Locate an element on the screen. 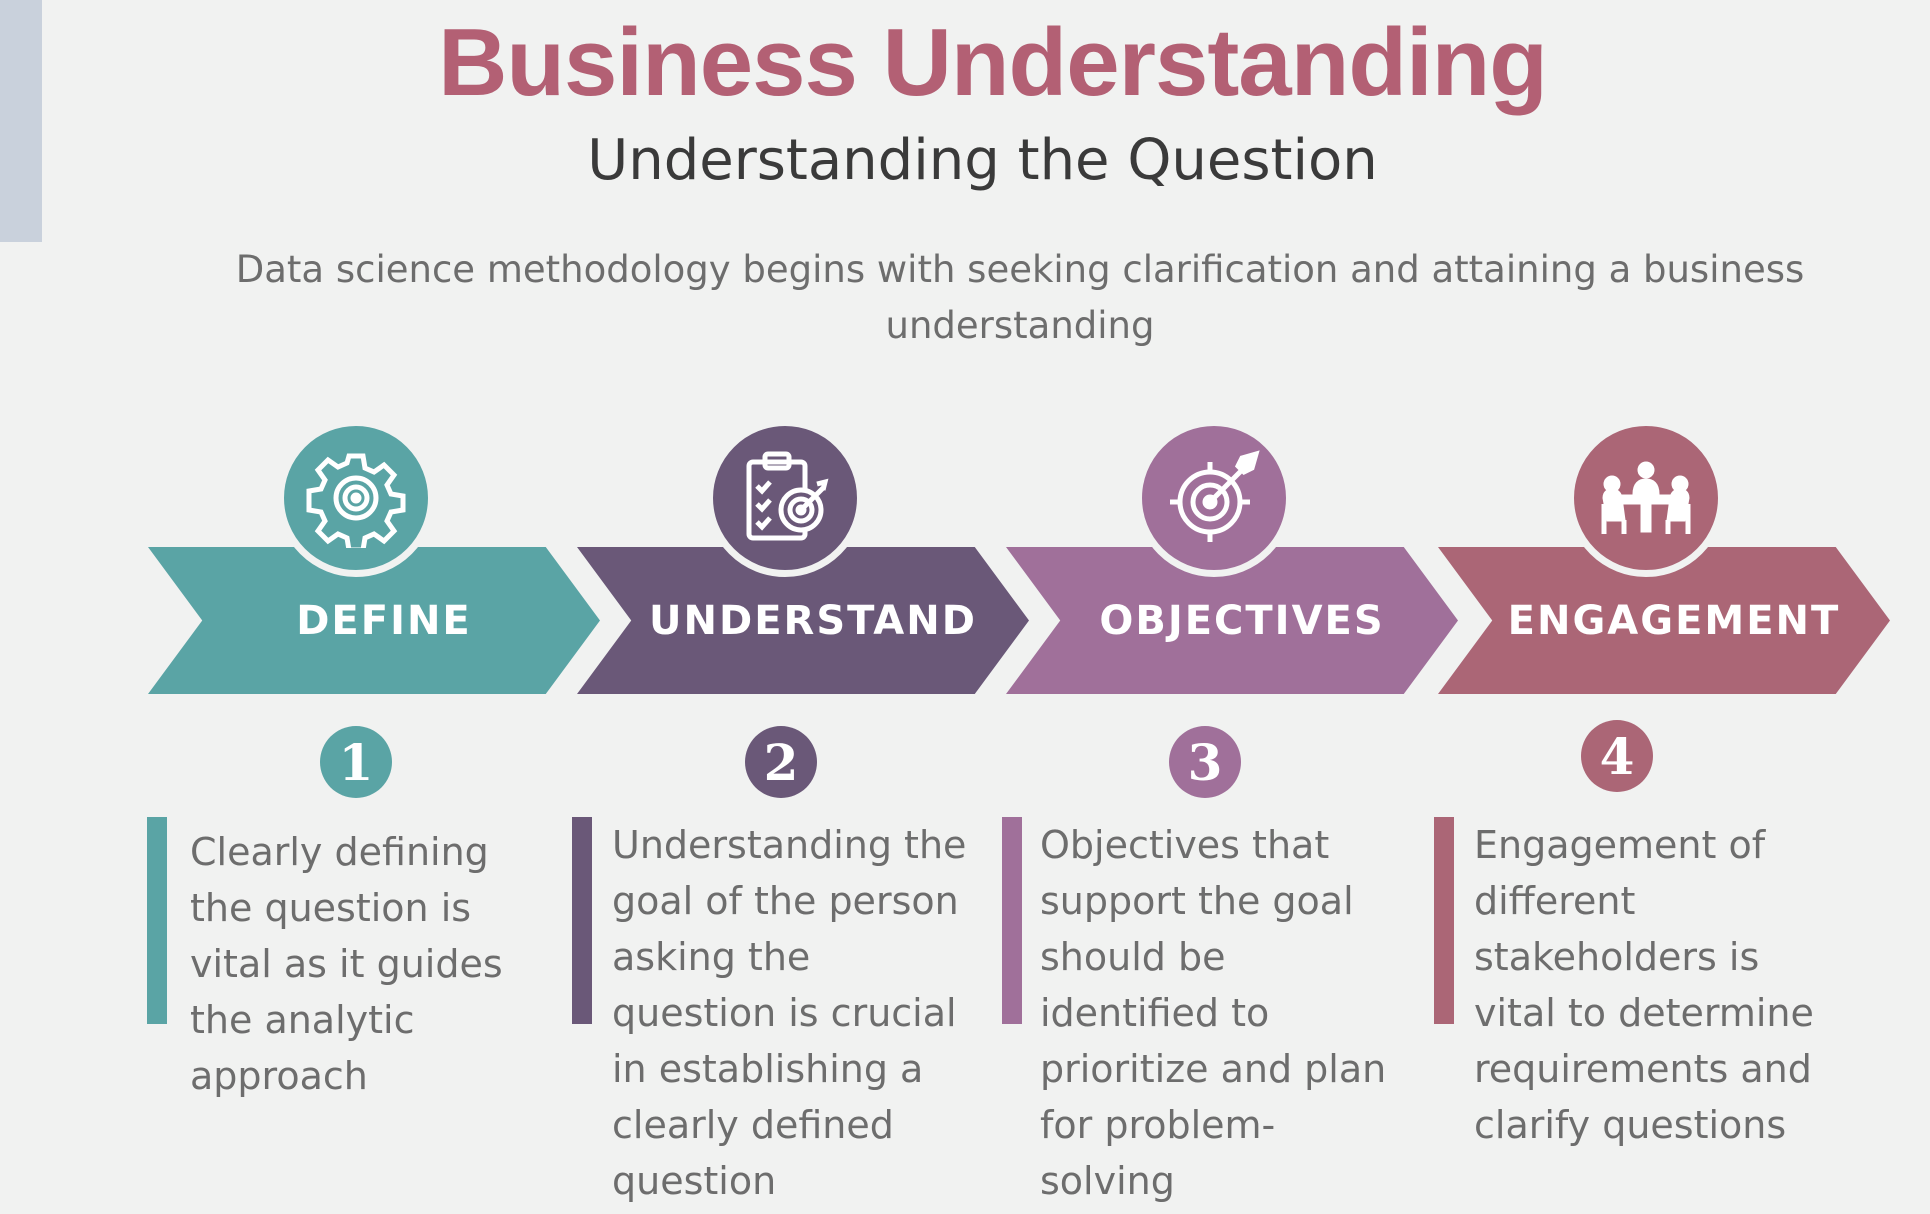 Image resolution: width=1930 pixels, height=1214 pixels. step-number: 3 is located at coordinates (1205, 762).